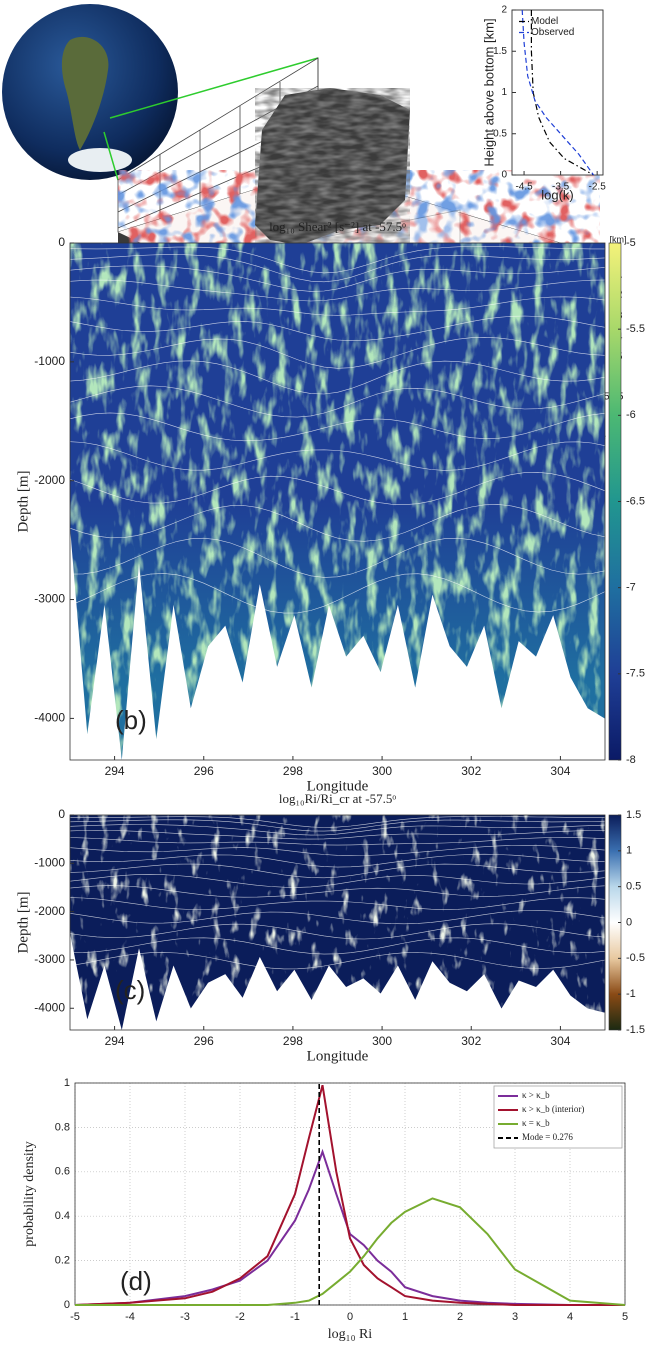 The width and height of the screenshot is (648, 1348). Describe the element at coordinates (633, 815) in the screenshot. I see `colorbar-tick-label: 1.5` at that location.